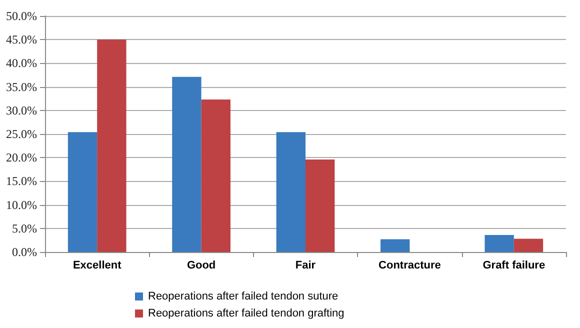 The image size is (580, 328). I want to click on x-tick-label: Fair, so click(305, 266).